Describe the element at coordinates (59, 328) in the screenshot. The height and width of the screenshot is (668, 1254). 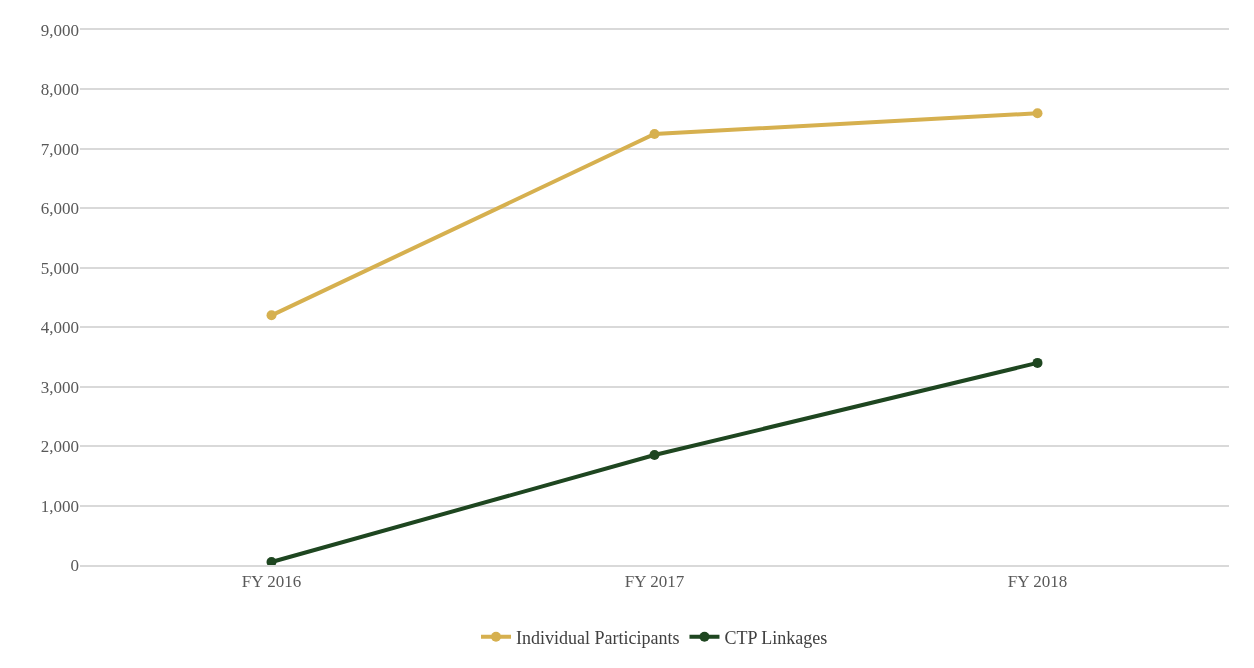
I see `y-tick-label: 4,000` at that location.